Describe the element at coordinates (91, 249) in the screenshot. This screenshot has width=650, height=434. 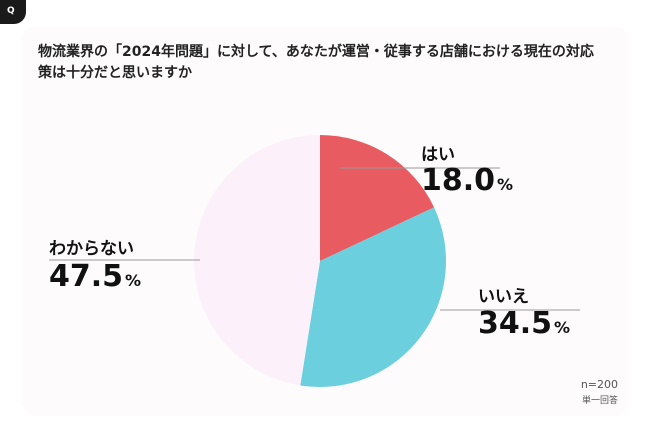
I see `category-label-wakaranai: わからない` at that location.